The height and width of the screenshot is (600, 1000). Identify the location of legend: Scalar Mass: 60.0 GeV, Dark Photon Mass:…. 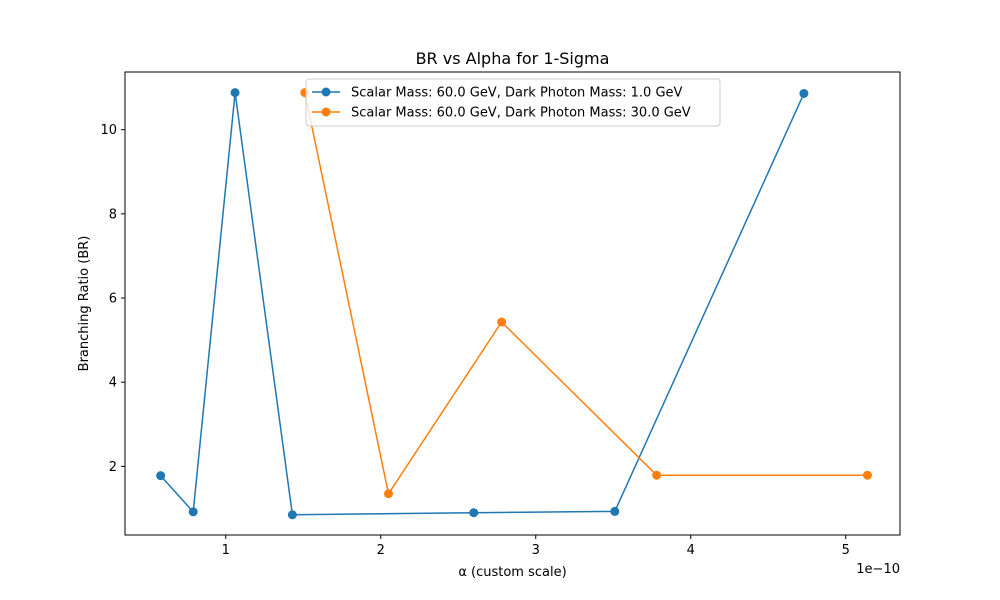
(513, 102).